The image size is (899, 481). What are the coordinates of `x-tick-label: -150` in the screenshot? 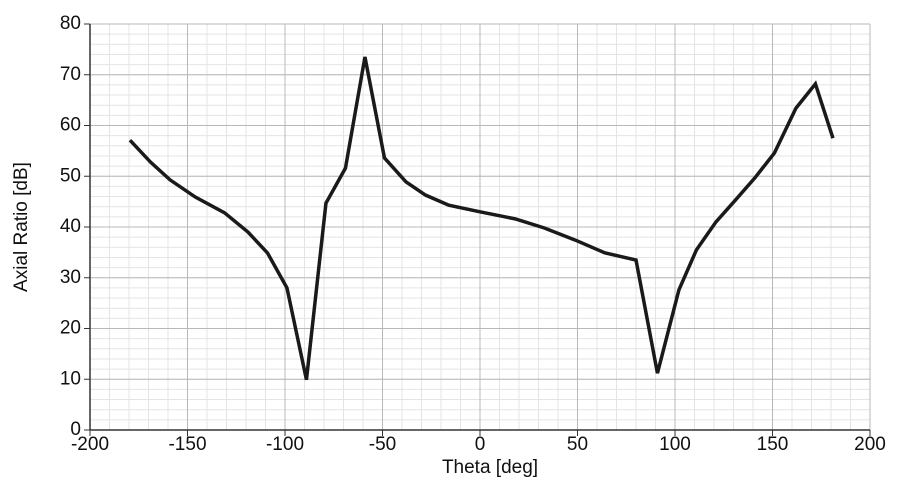 It's located at (187, 444).